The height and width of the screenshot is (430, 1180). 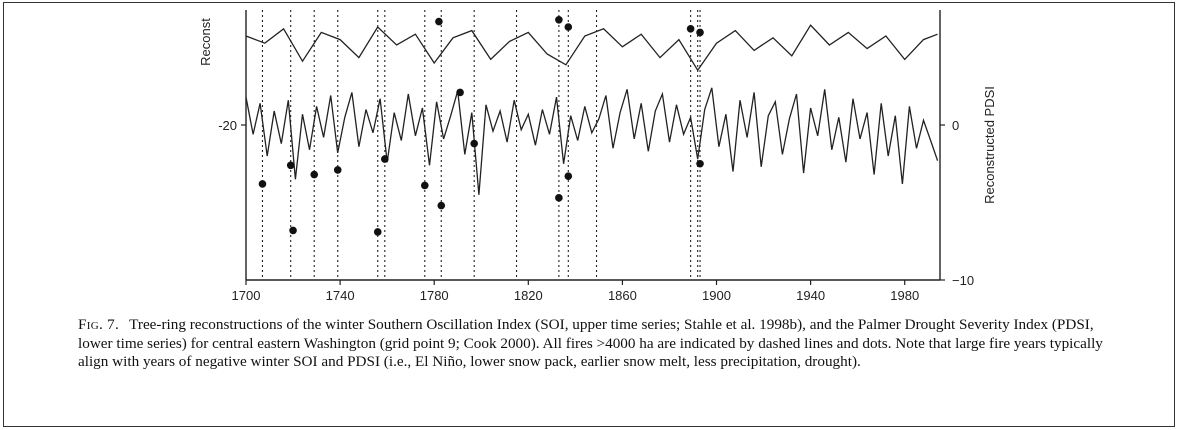 I want to click on x-tick-label: 1900, so click(x=716, y=295).